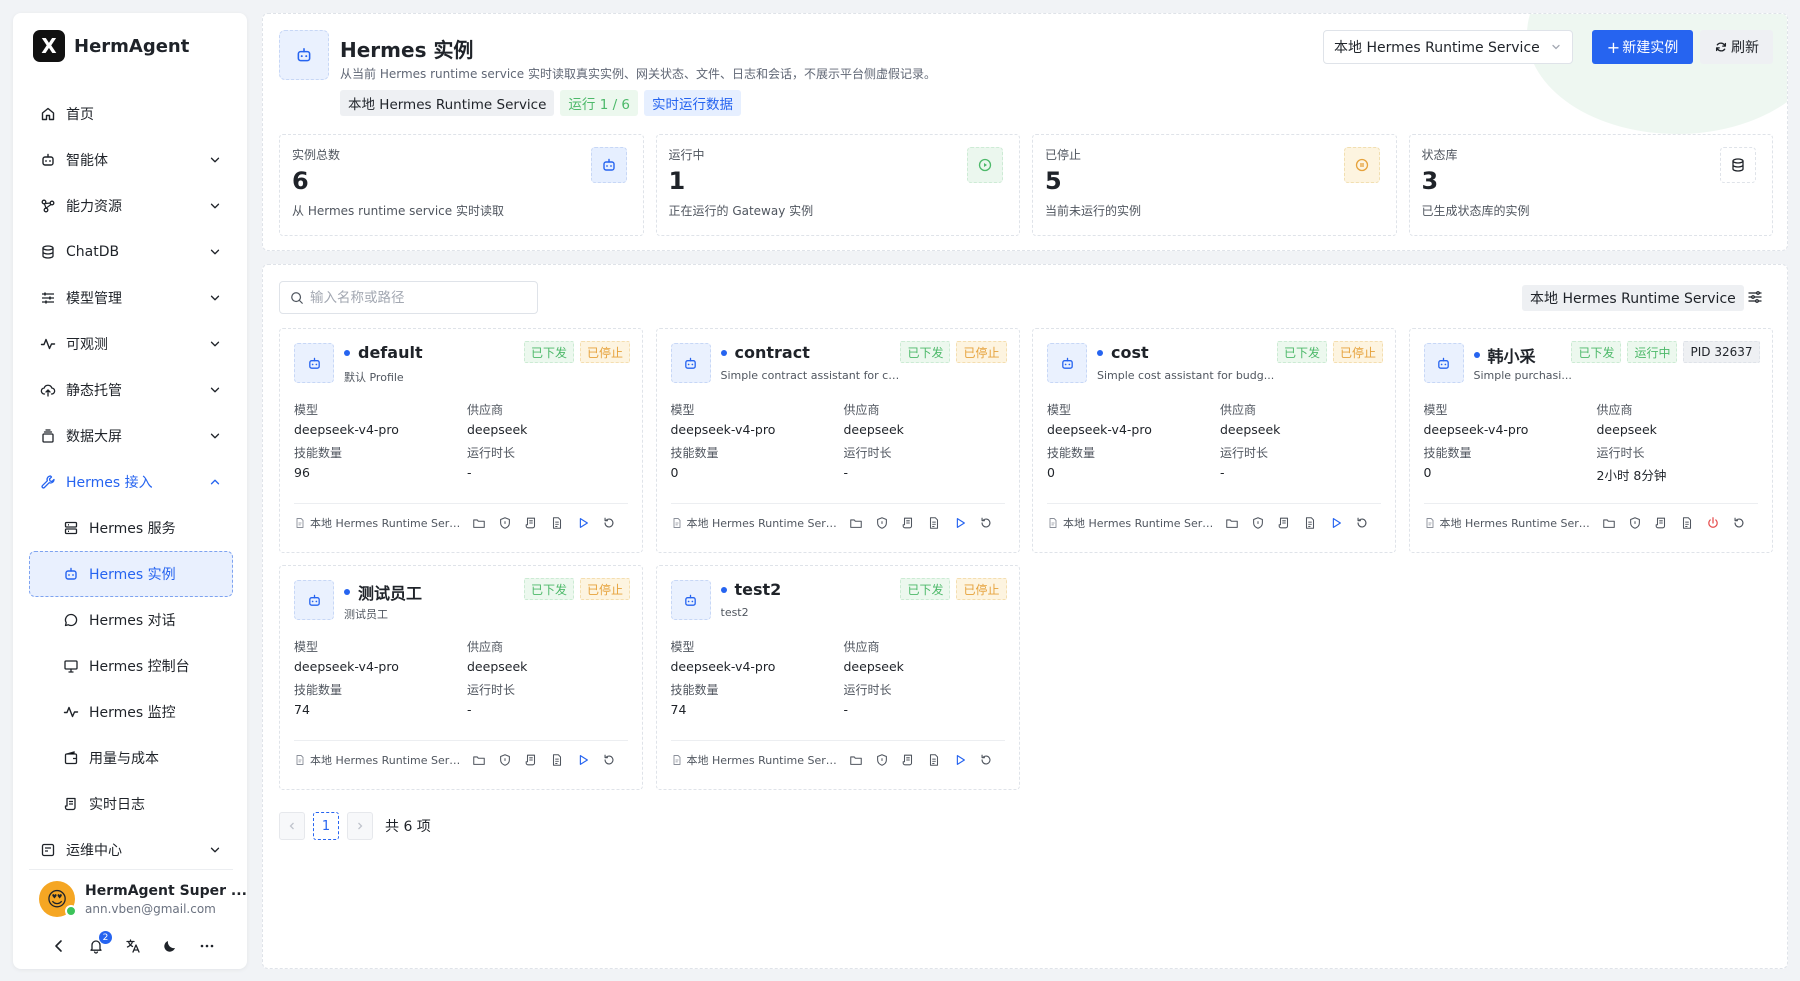 The image size is (1800, 981). What do you see at coordinates (548, 589) in the screenshot?
I see `status-badge: 已下发` at bounding box center [548, 589].